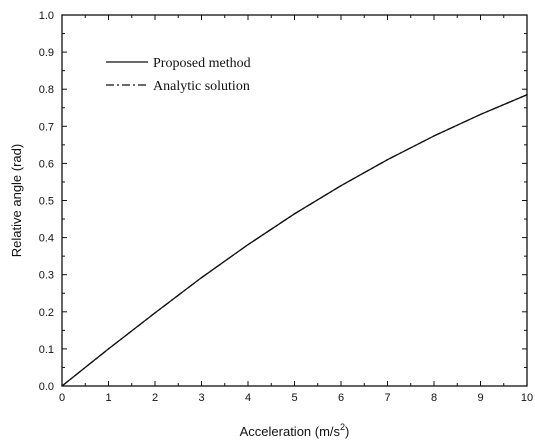  Describe the element at coordinates (46, 16) in the screenshot. I see `y-tick-label: 1.0` at that location.